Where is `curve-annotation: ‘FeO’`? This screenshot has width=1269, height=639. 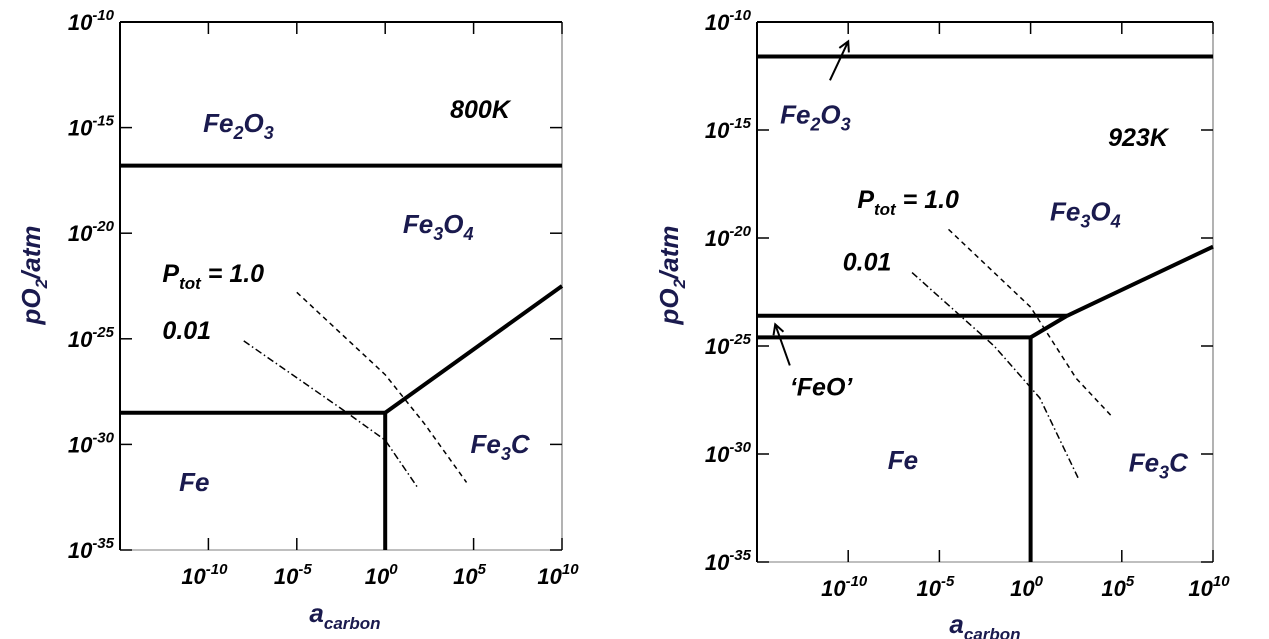 curve-annotation: ‘FeO’ is located at coordinates (822, 388).